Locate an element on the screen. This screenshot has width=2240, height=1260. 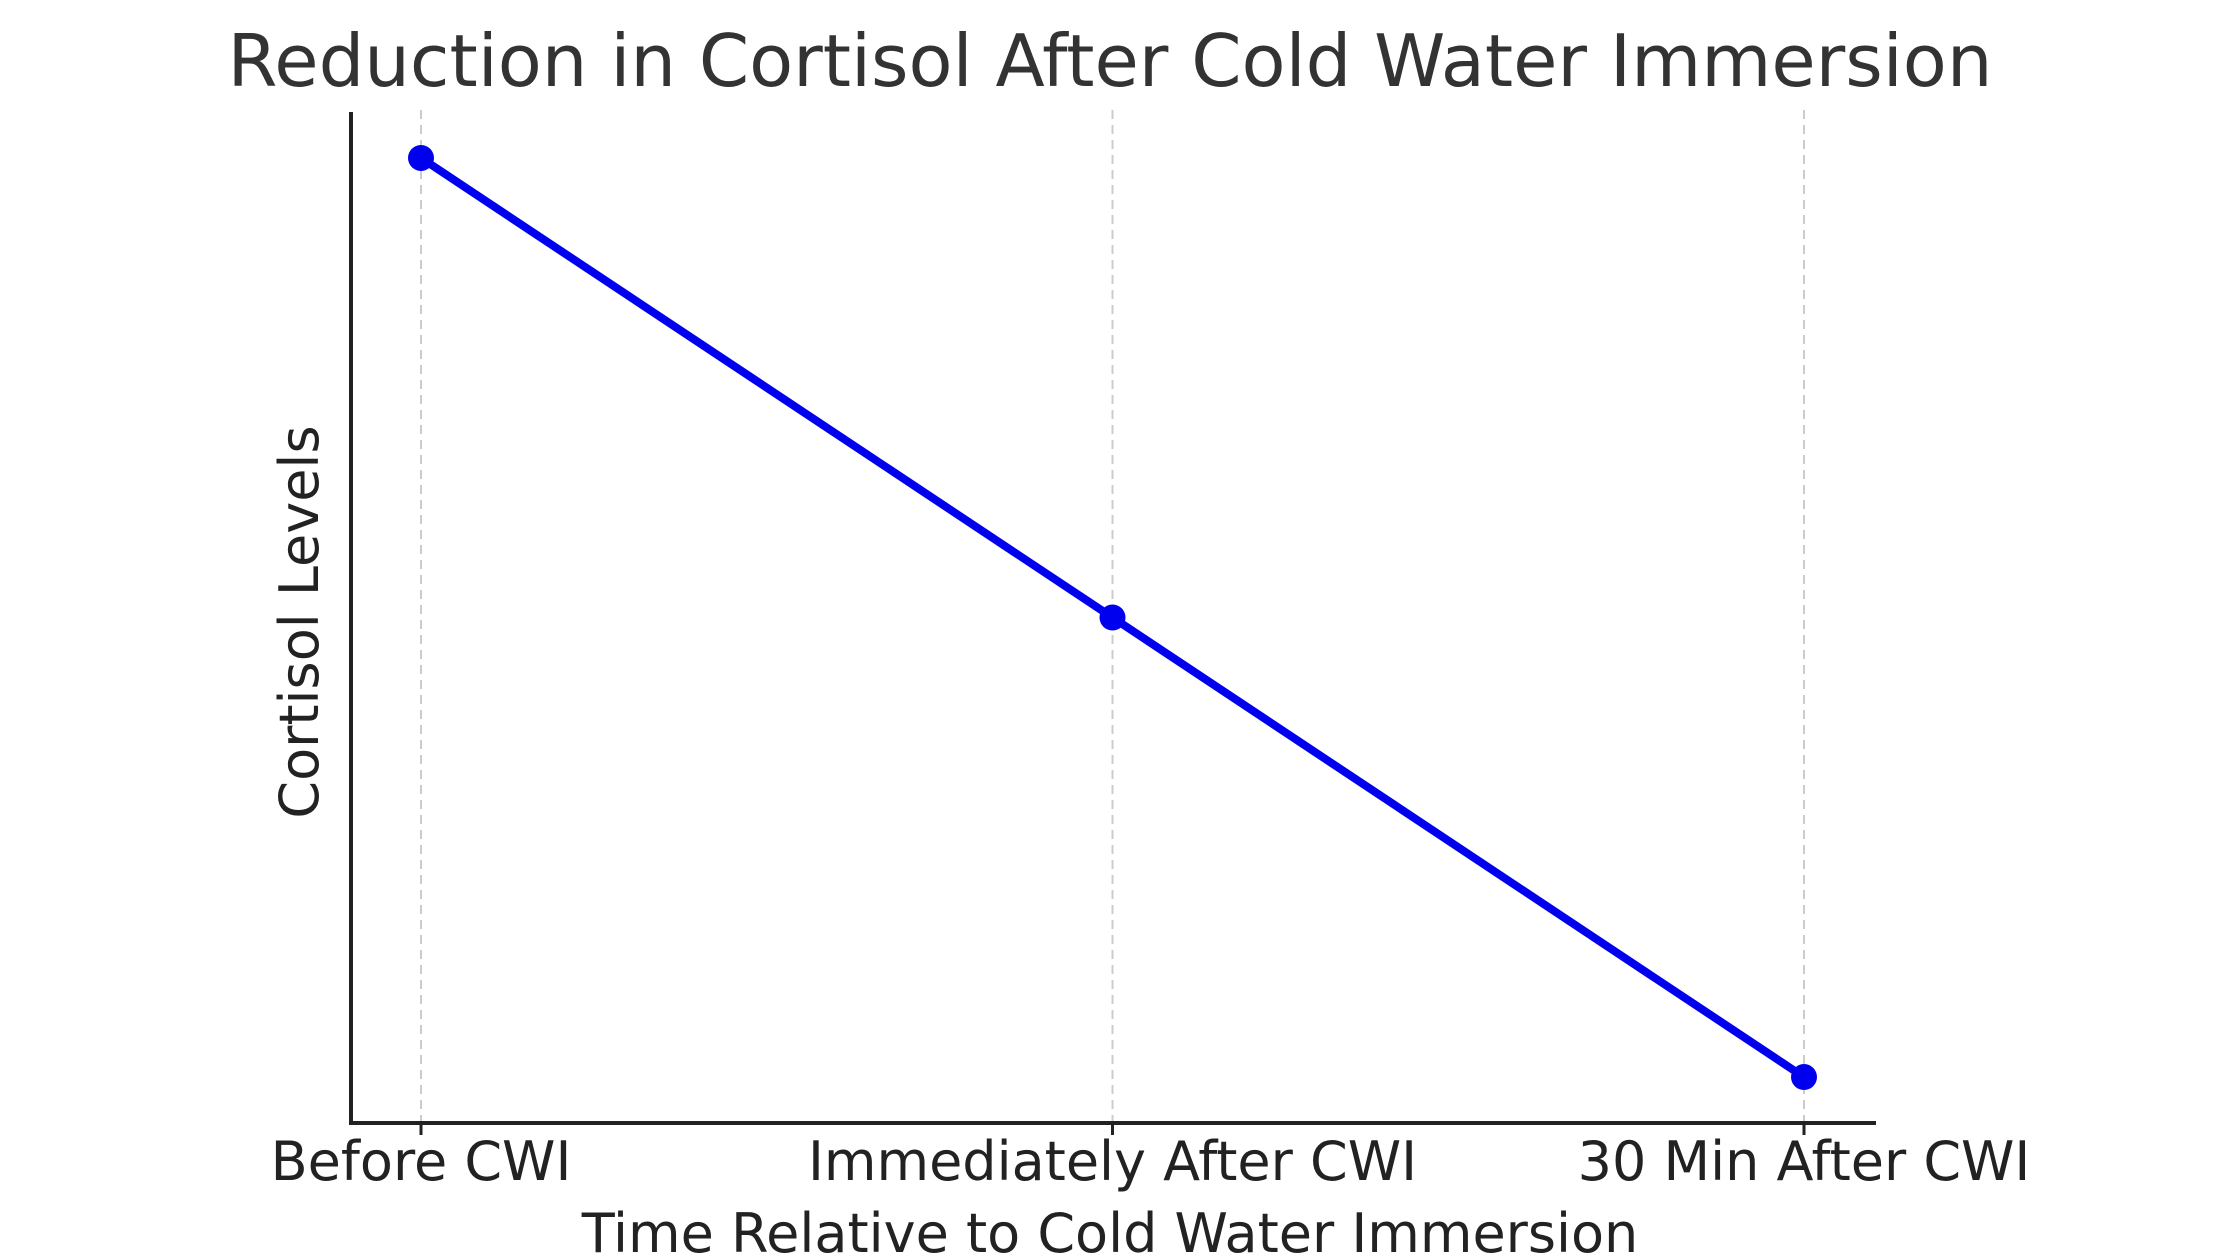
y-axis-label: Cortisol Levels is located at coordinates (299, 621).